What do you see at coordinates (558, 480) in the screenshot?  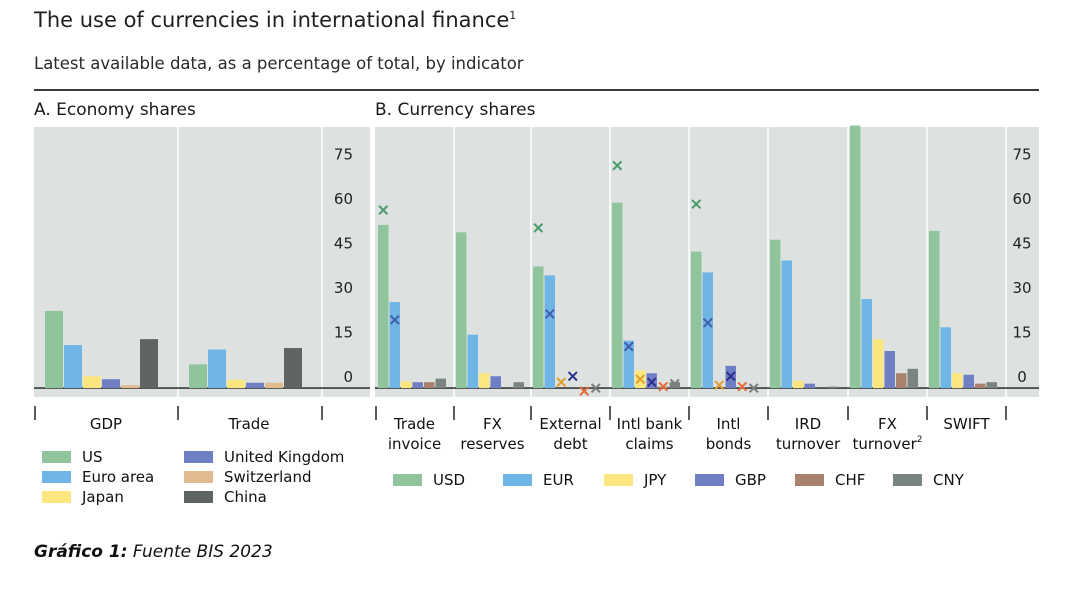 I see `legend-b-label: EUR` at bounding box center [558, 480].